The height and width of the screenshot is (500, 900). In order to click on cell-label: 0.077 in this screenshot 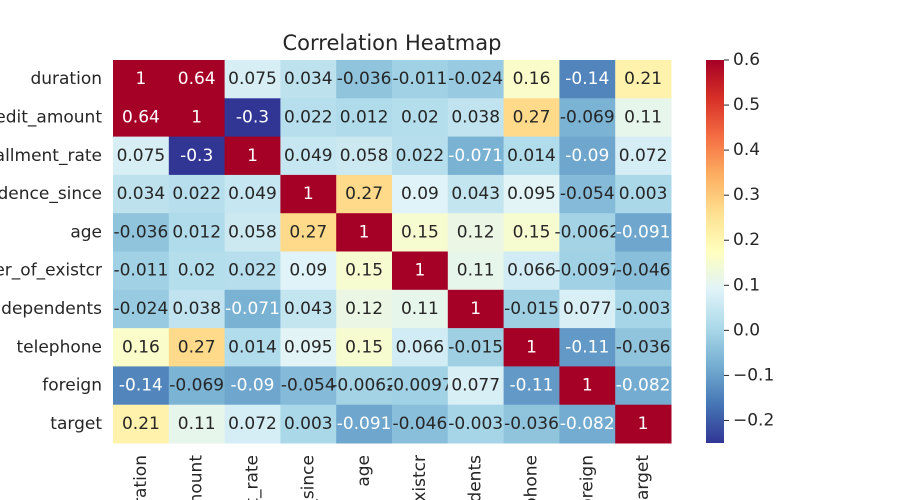, I will do `click(587, 309)`.